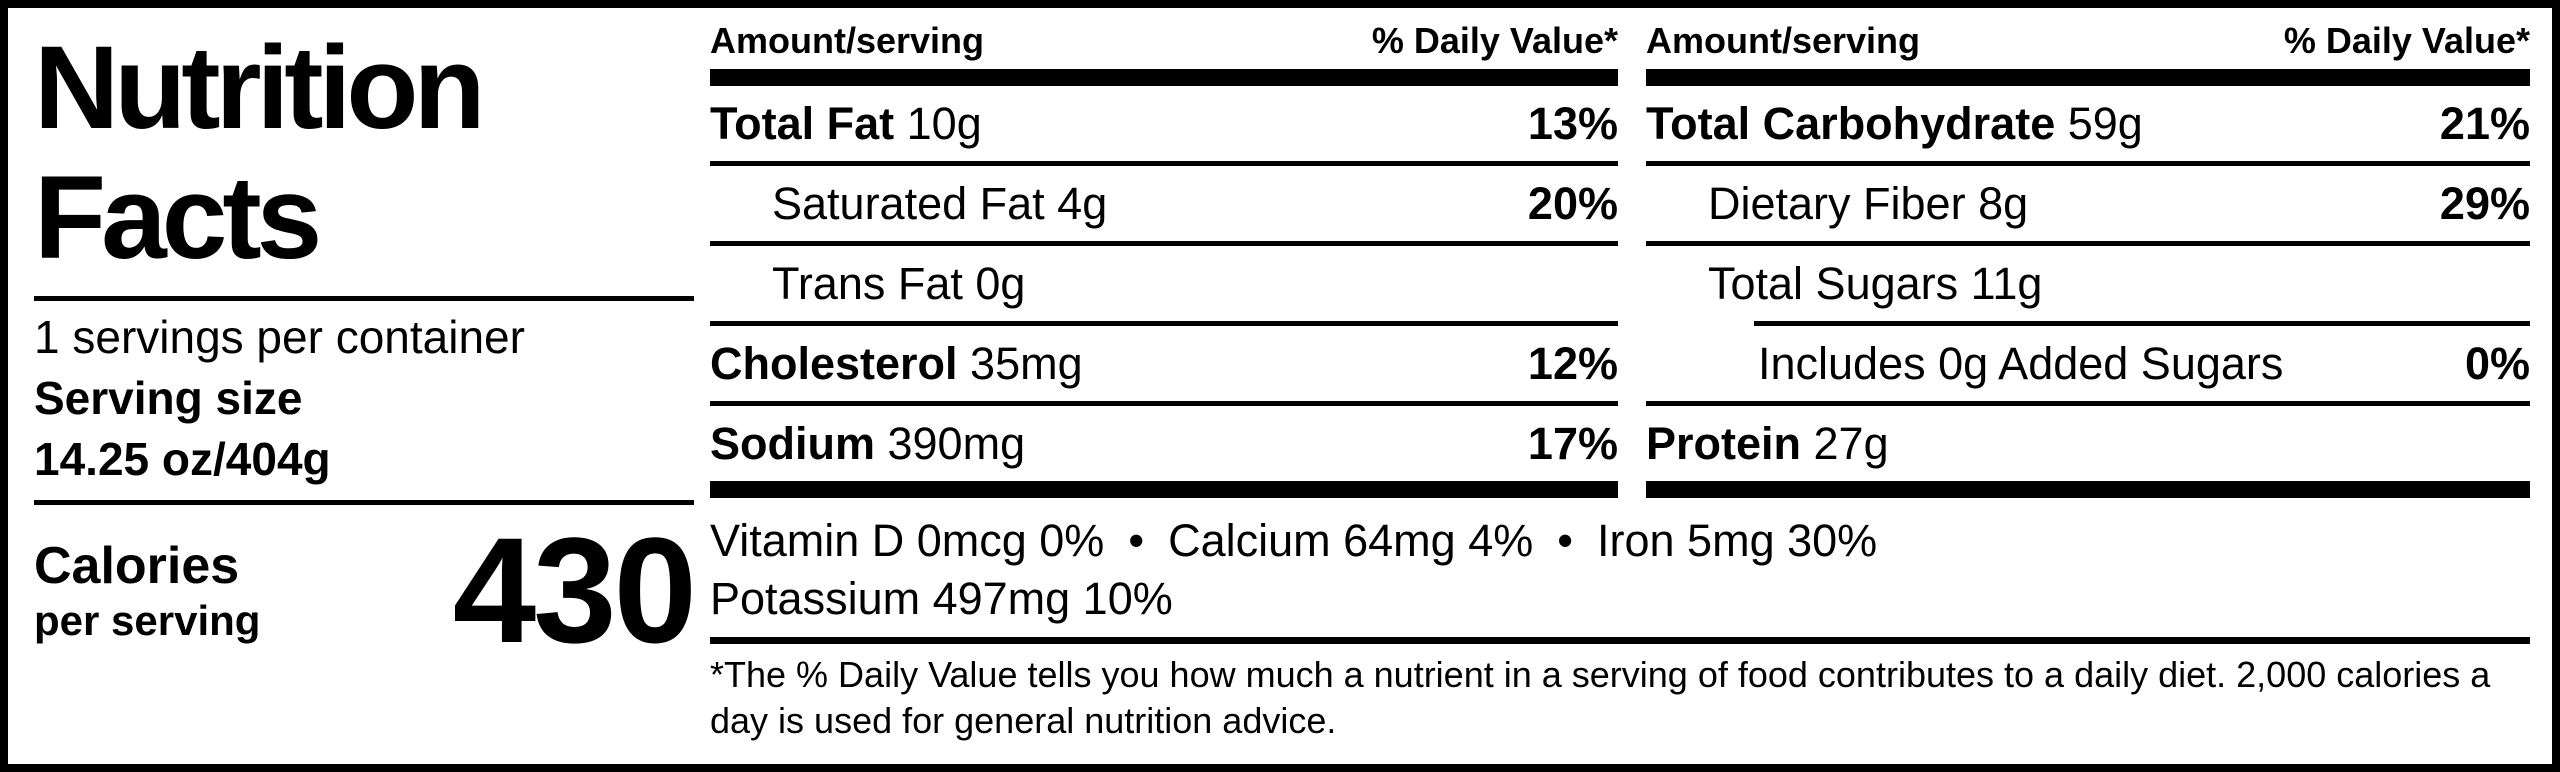  What do you see at coordinates (2021, 363) in the screenshot?
I see `nutrient-name: Includes 0g Added Sugars` at bounding box center [2021, 363].